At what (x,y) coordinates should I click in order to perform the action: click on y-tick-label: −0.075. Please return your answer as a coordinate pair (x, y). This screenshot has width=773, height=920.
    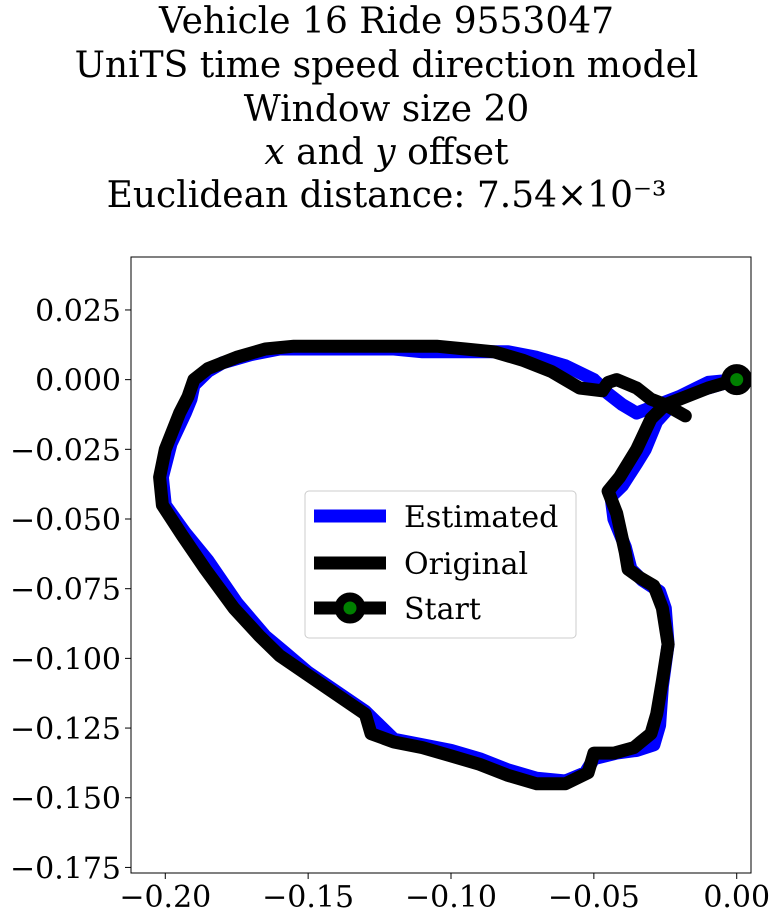
    Looking at the image, I should click on (65, 590).